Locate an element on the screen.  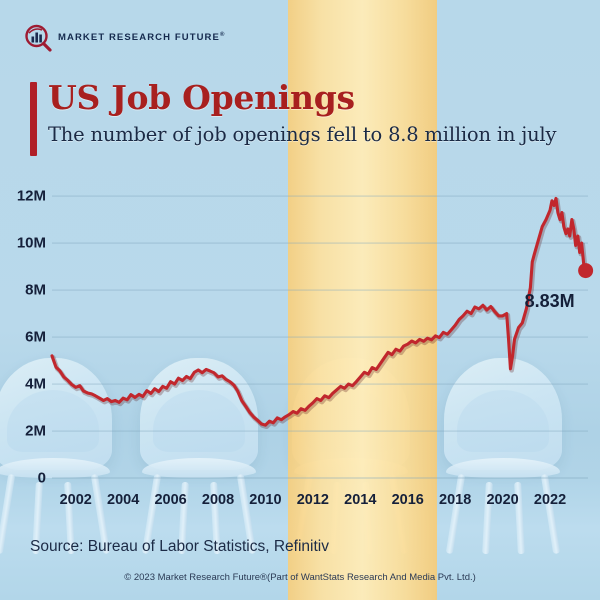
page-title: US Job Openings is located at coordinates (201, 97).